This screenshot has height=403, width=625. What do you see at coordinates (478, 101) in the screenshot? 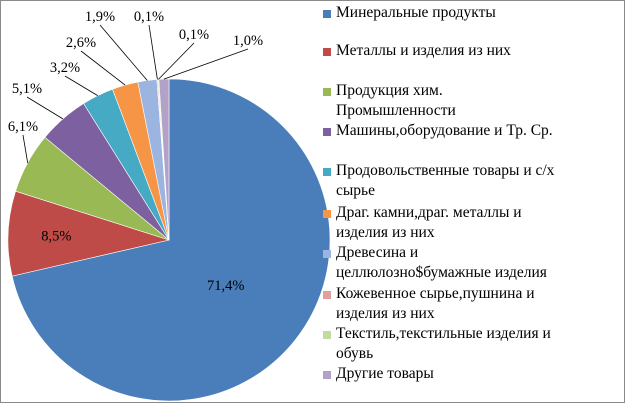
I see `legend-label-2: Продукция хим. Промышленности` at bounding box center [478, 101].